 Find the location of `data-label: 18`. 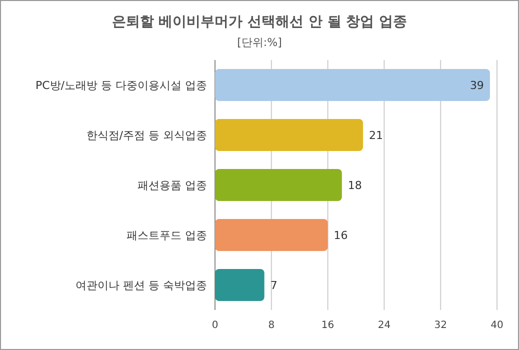

data-label: 18 is located at coordinates (355, 185).